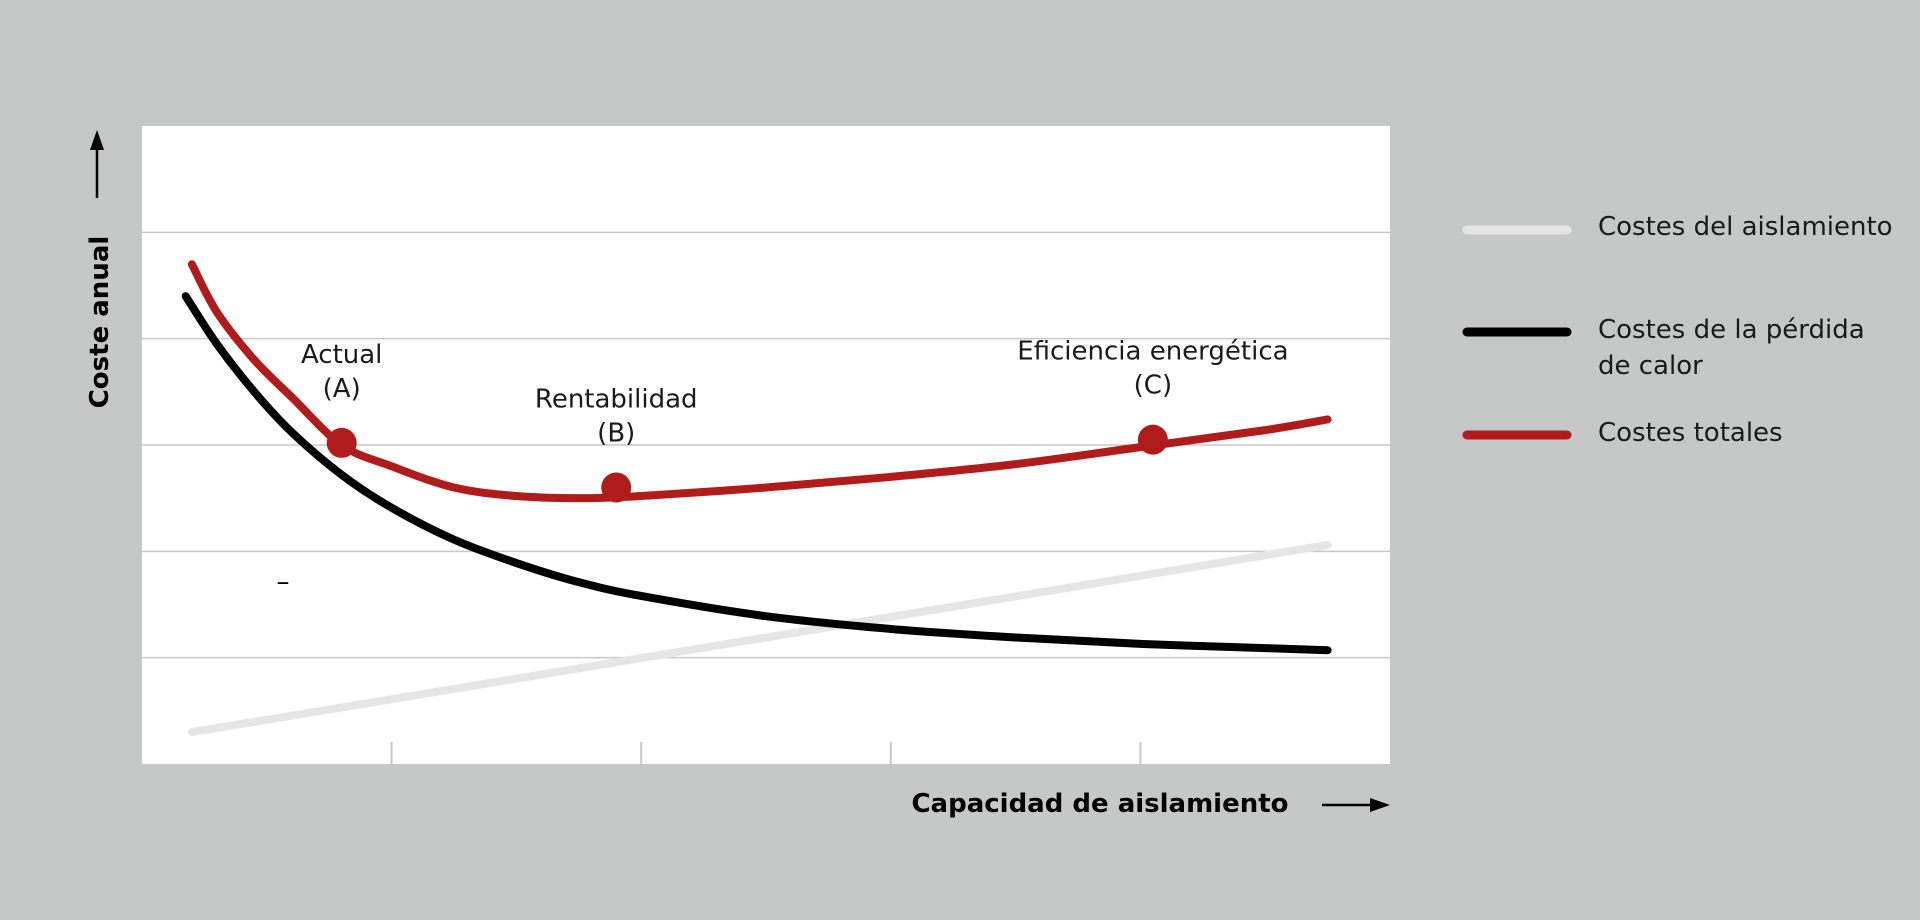 This screenshot has height=920, width=1920. Describe the element at coordinates (1735, 348) in the screenshot. I see `legend-label: Costes de la pérdida de calor` at that location.